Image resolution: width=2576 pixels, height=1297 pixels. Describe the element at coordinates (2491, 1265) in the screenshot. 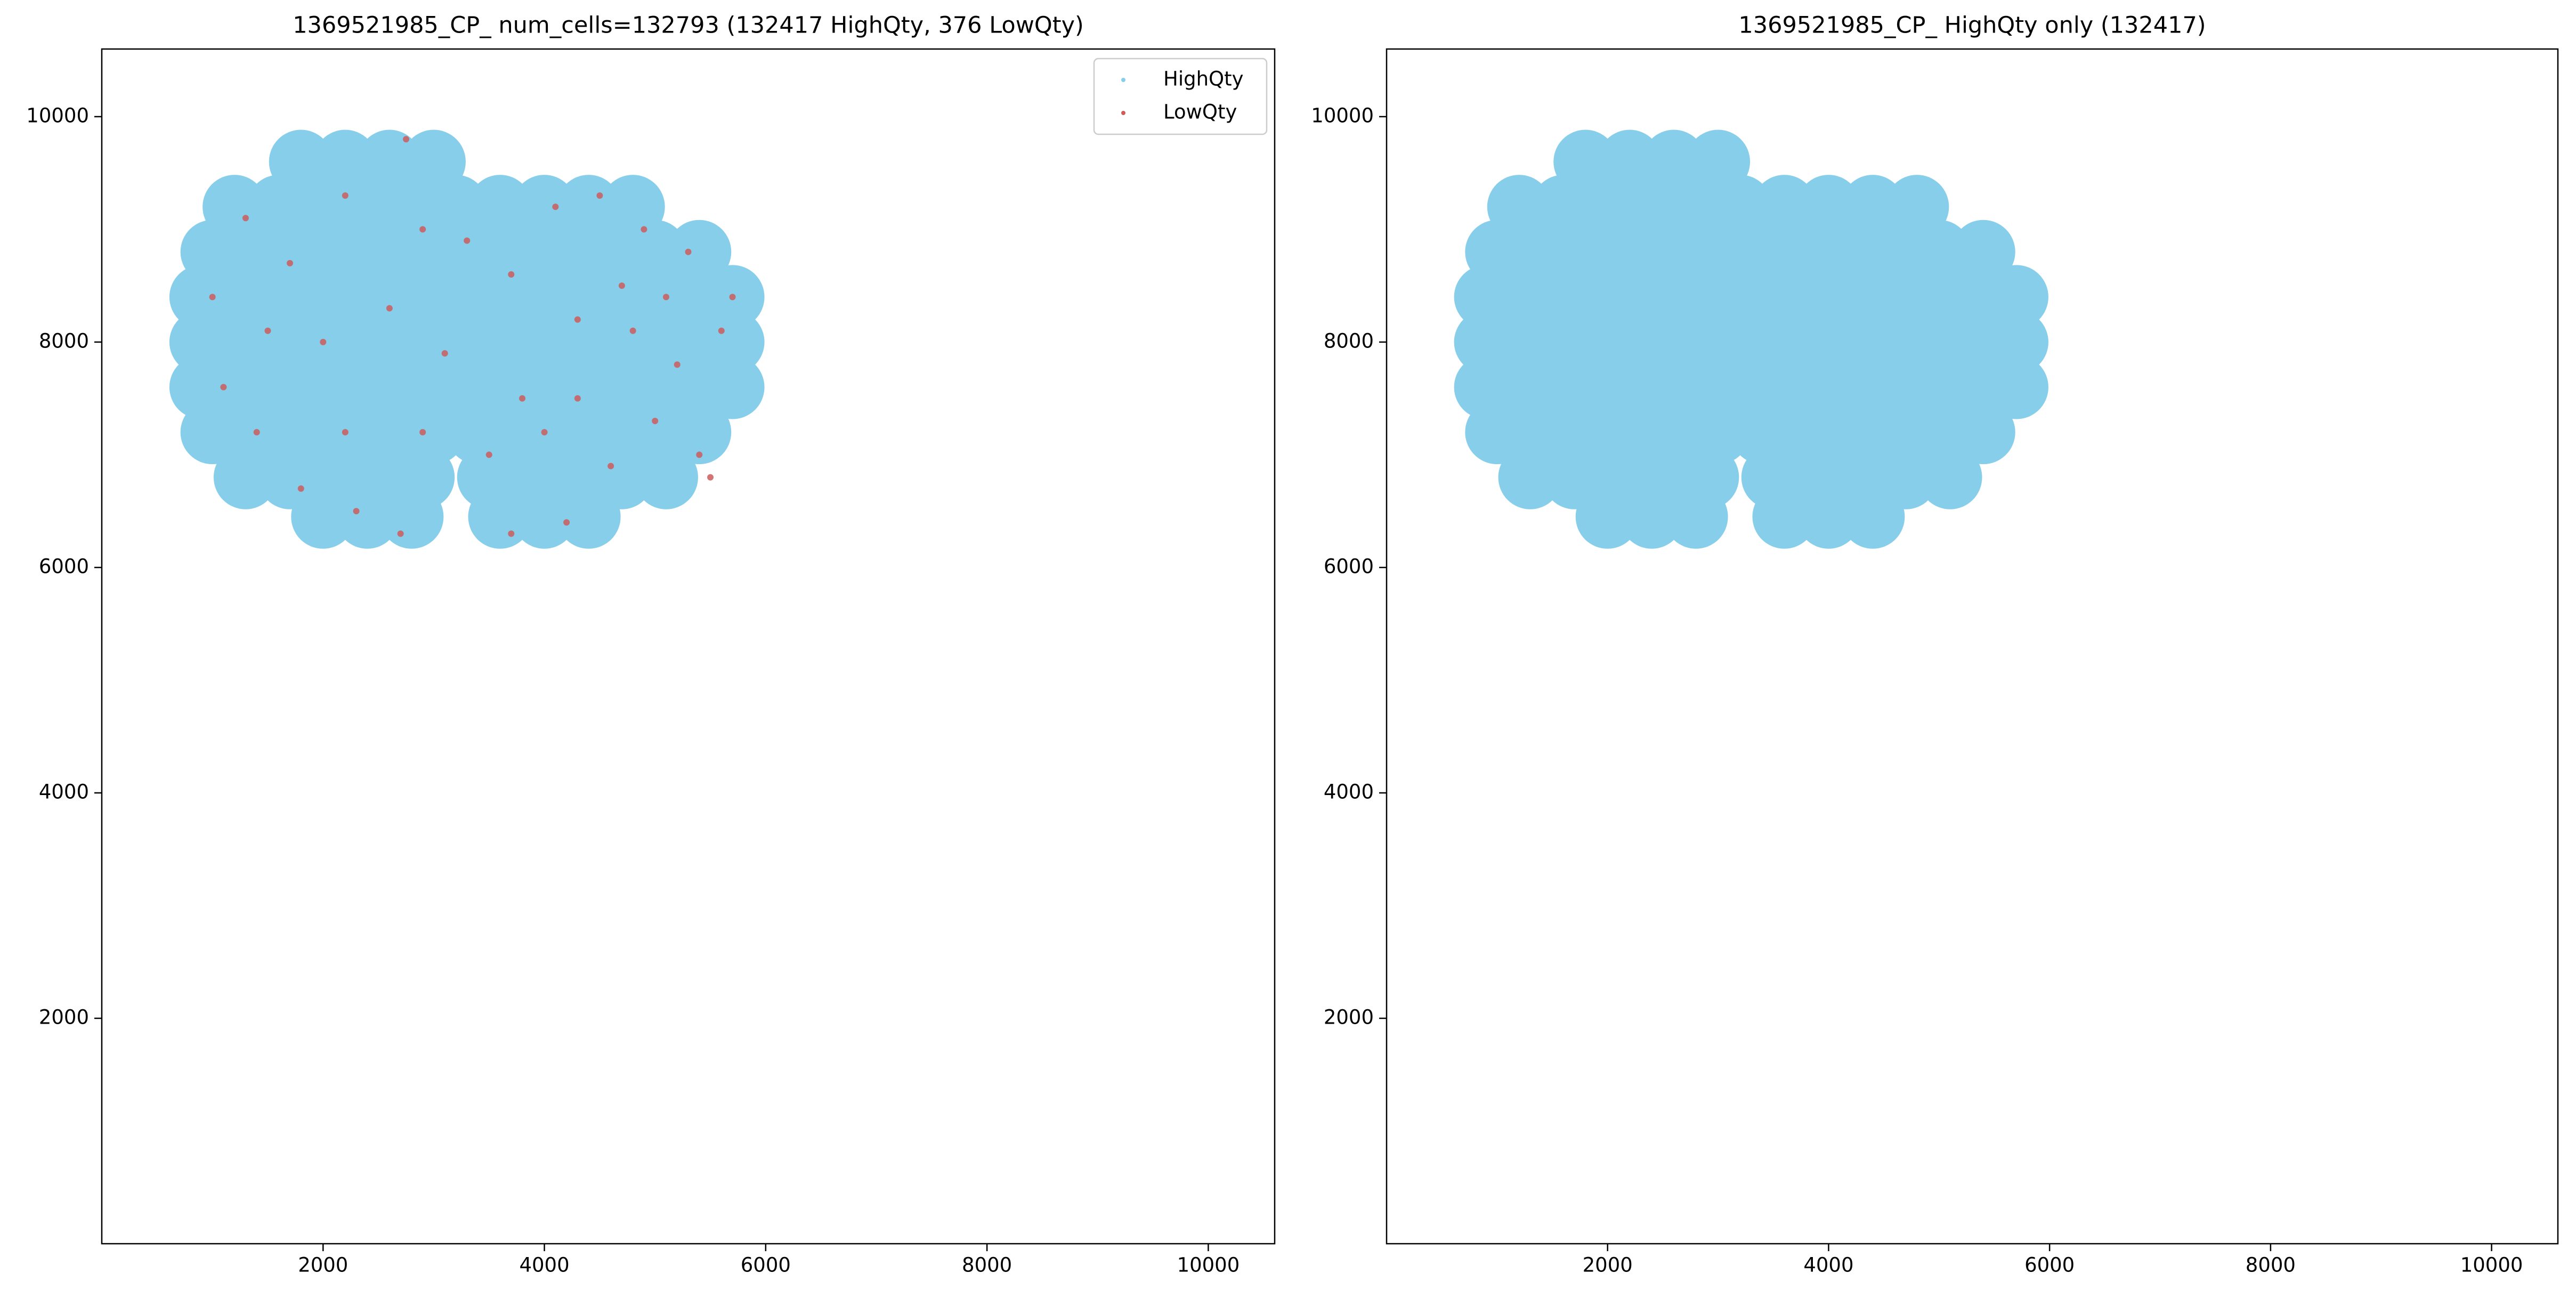

I see `x-tick-label: 10000` at that location.